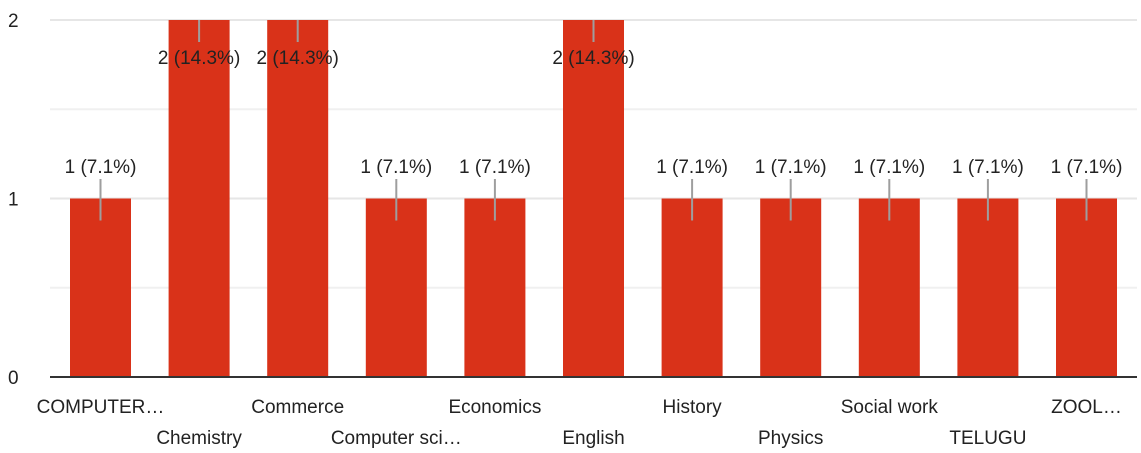  Describe the element at coordinates (13, 21) in the screenshot. I see `y-tick-label: 2` at that location.